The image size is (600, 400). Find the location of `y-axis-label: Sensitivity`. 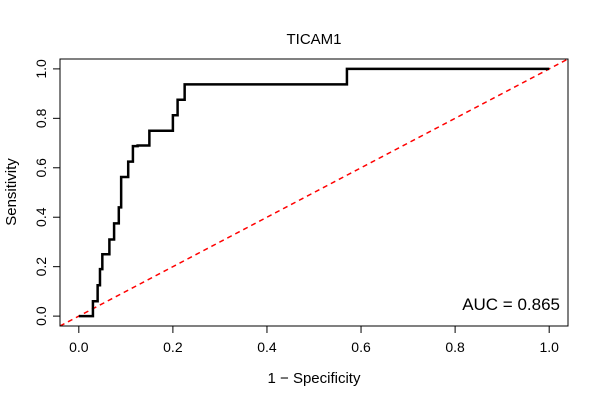

y-axis-label: Sensitivity is located at coordinates (11, 192).